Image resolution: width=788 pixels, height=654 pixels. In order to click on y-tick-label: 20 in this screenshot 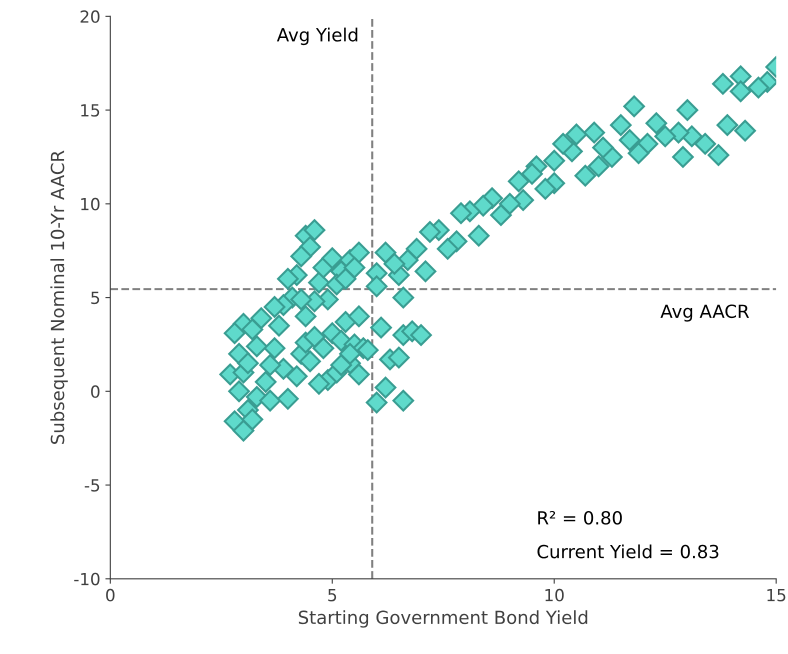, I will do `click(90, 16)`.